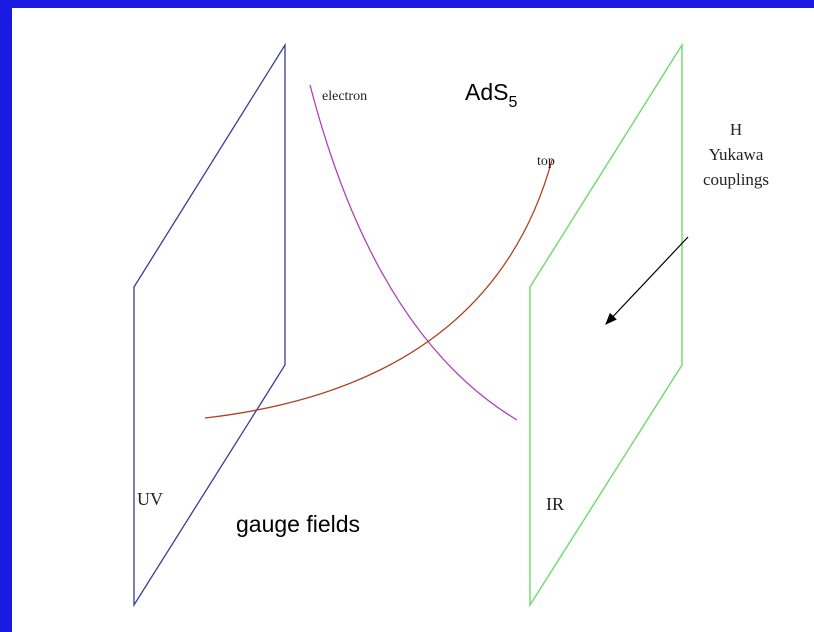 This screenshot has height=632, width=814. I want to click on yukawa-label: Yukawa, so click(736, 154).